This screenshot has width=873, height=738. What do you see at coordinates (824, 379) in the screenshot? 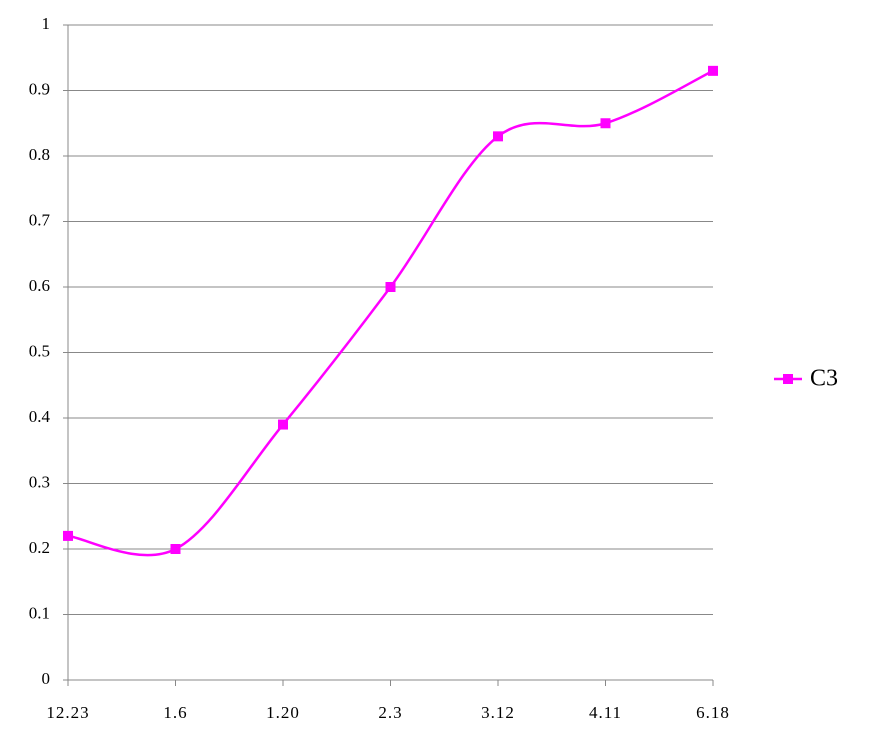
I see `legend-label: C3` at bounding box center [824, 379].